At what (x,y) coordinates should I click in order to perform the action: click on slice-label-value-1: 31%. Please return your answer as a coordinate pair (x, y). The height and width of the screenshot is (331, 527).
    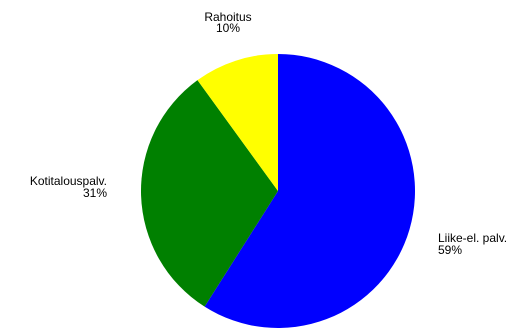
    Looking at the image, I should click on (95, 193).